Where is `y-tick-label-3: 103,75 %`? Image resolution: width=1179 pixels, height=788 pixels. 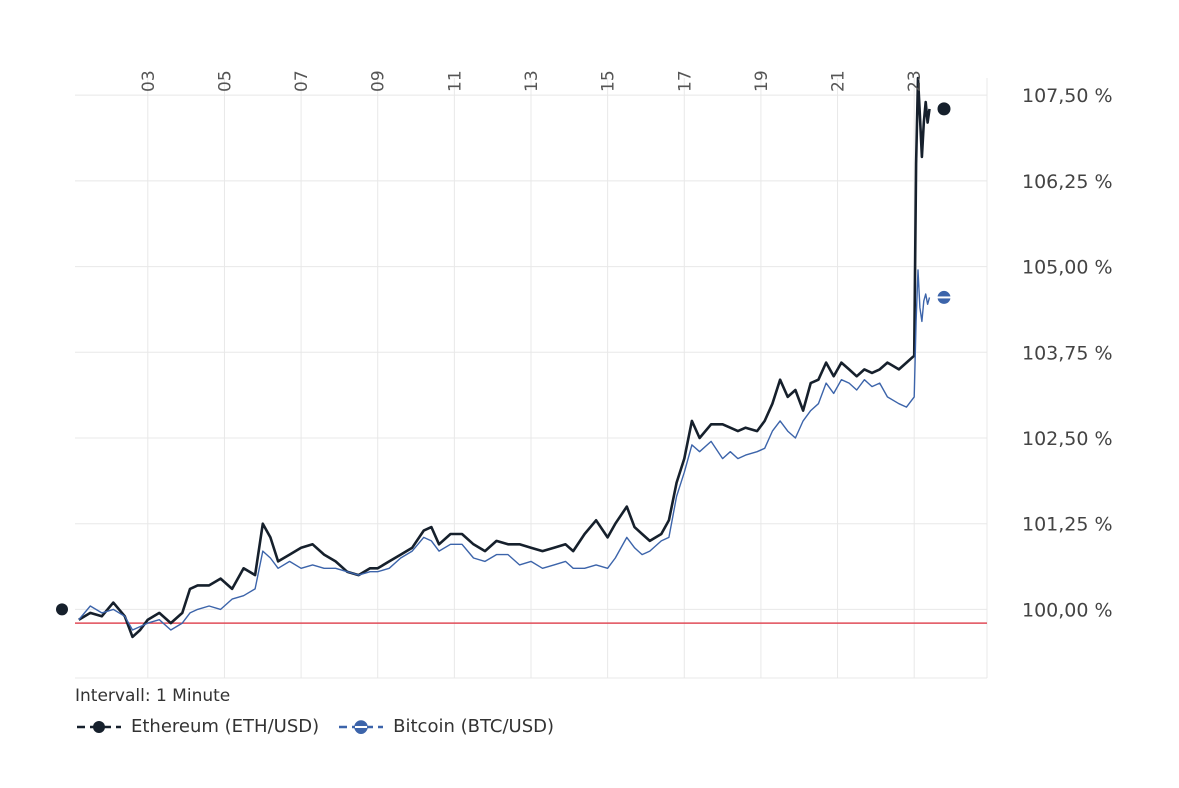 y-tick-label-3: 103,75 % is located at coordinates (1067, 353).